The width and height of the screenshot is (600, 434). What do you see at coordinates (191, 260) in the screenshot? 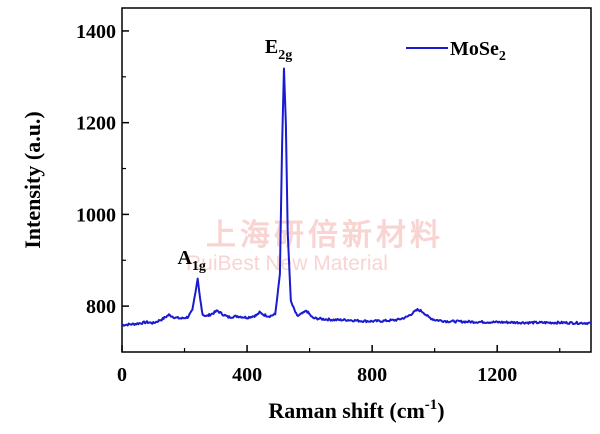
I see `peak-label-a1g: A1g` at bounding box center [191, 260].